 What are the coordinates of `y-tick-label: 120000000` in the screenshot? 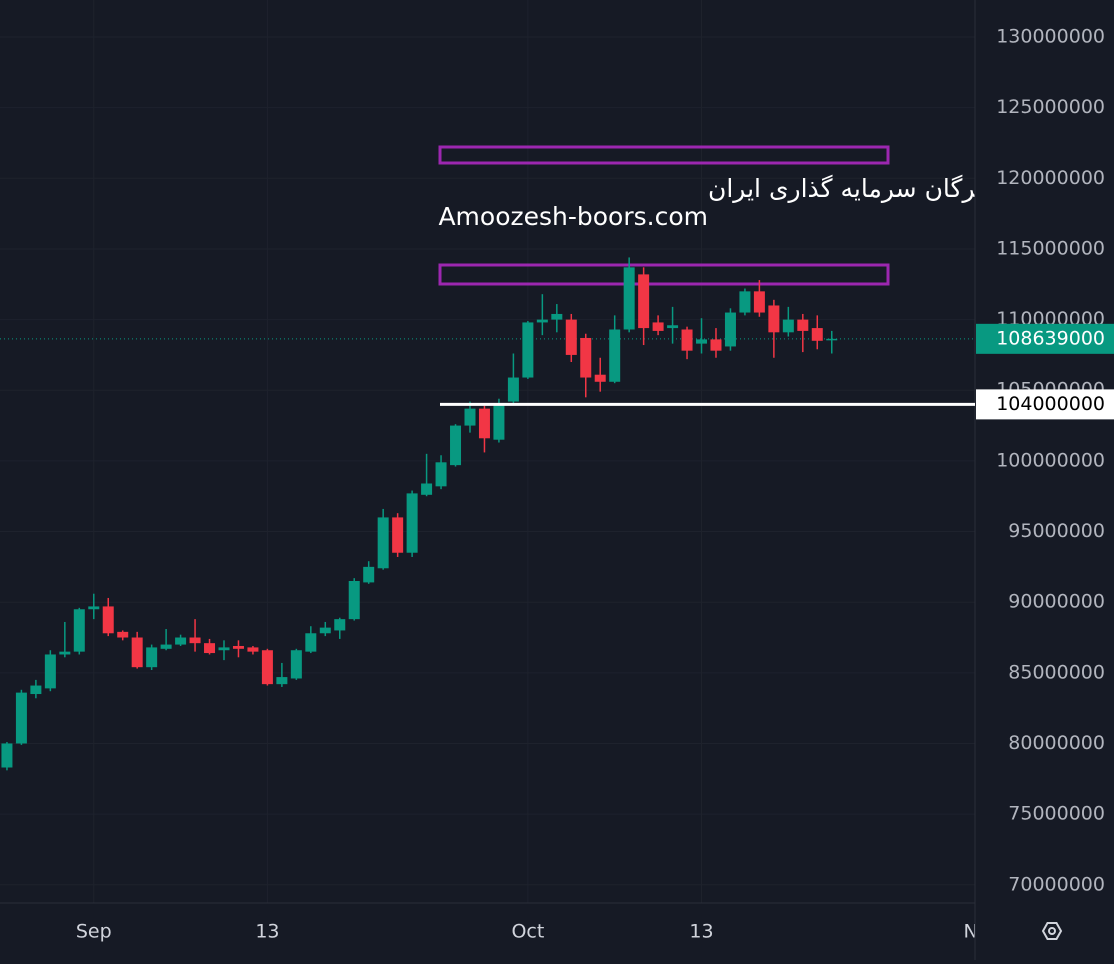 It's located at (1050, 178).